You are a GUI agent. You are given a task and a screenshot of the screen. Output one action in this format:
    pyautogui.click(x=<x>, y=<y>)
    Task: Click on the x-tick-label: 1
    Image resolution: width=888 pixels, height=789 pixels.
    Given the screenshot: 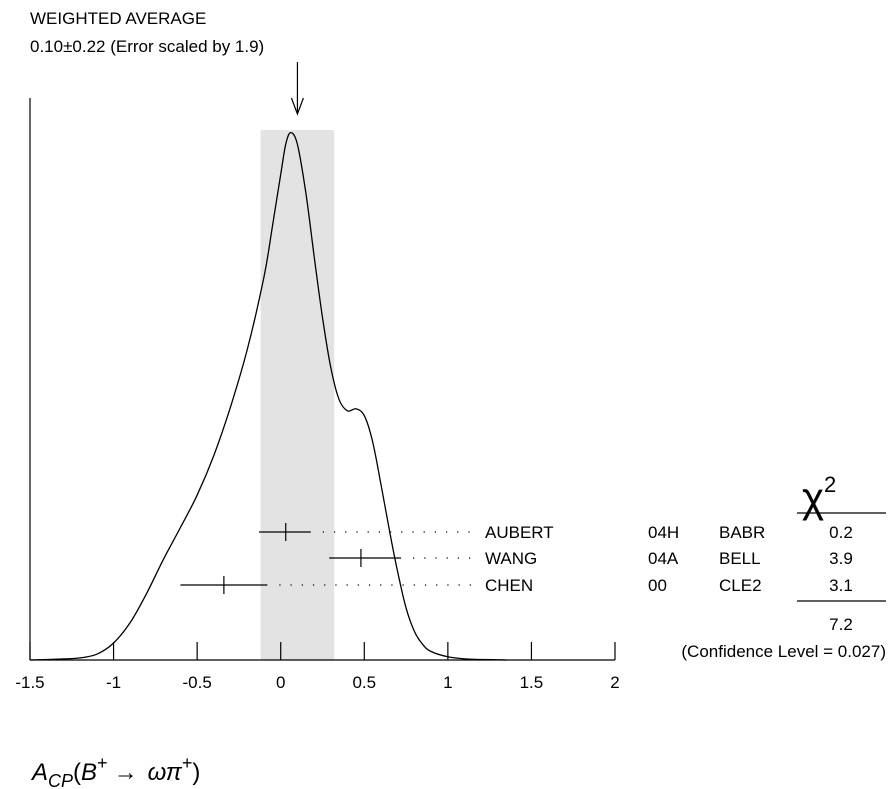 What is the action you would take?
    pyautogui.click(x=447, y=682)
    